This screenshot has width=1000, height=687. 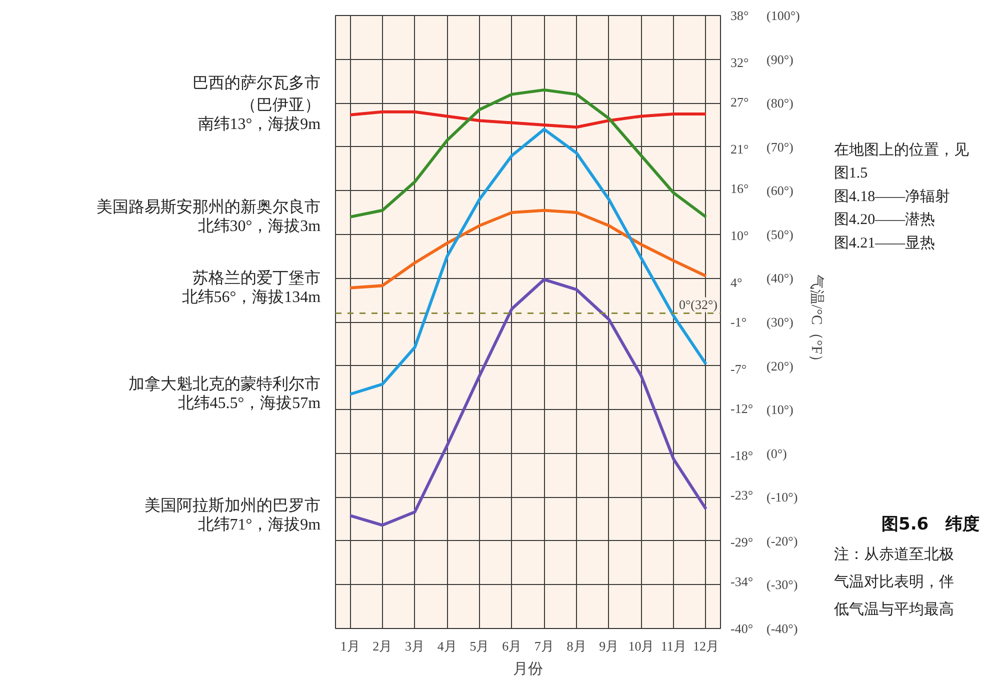 I want to click on annotation: 北纬71°，海拔9m, so click(x=260, y=525).